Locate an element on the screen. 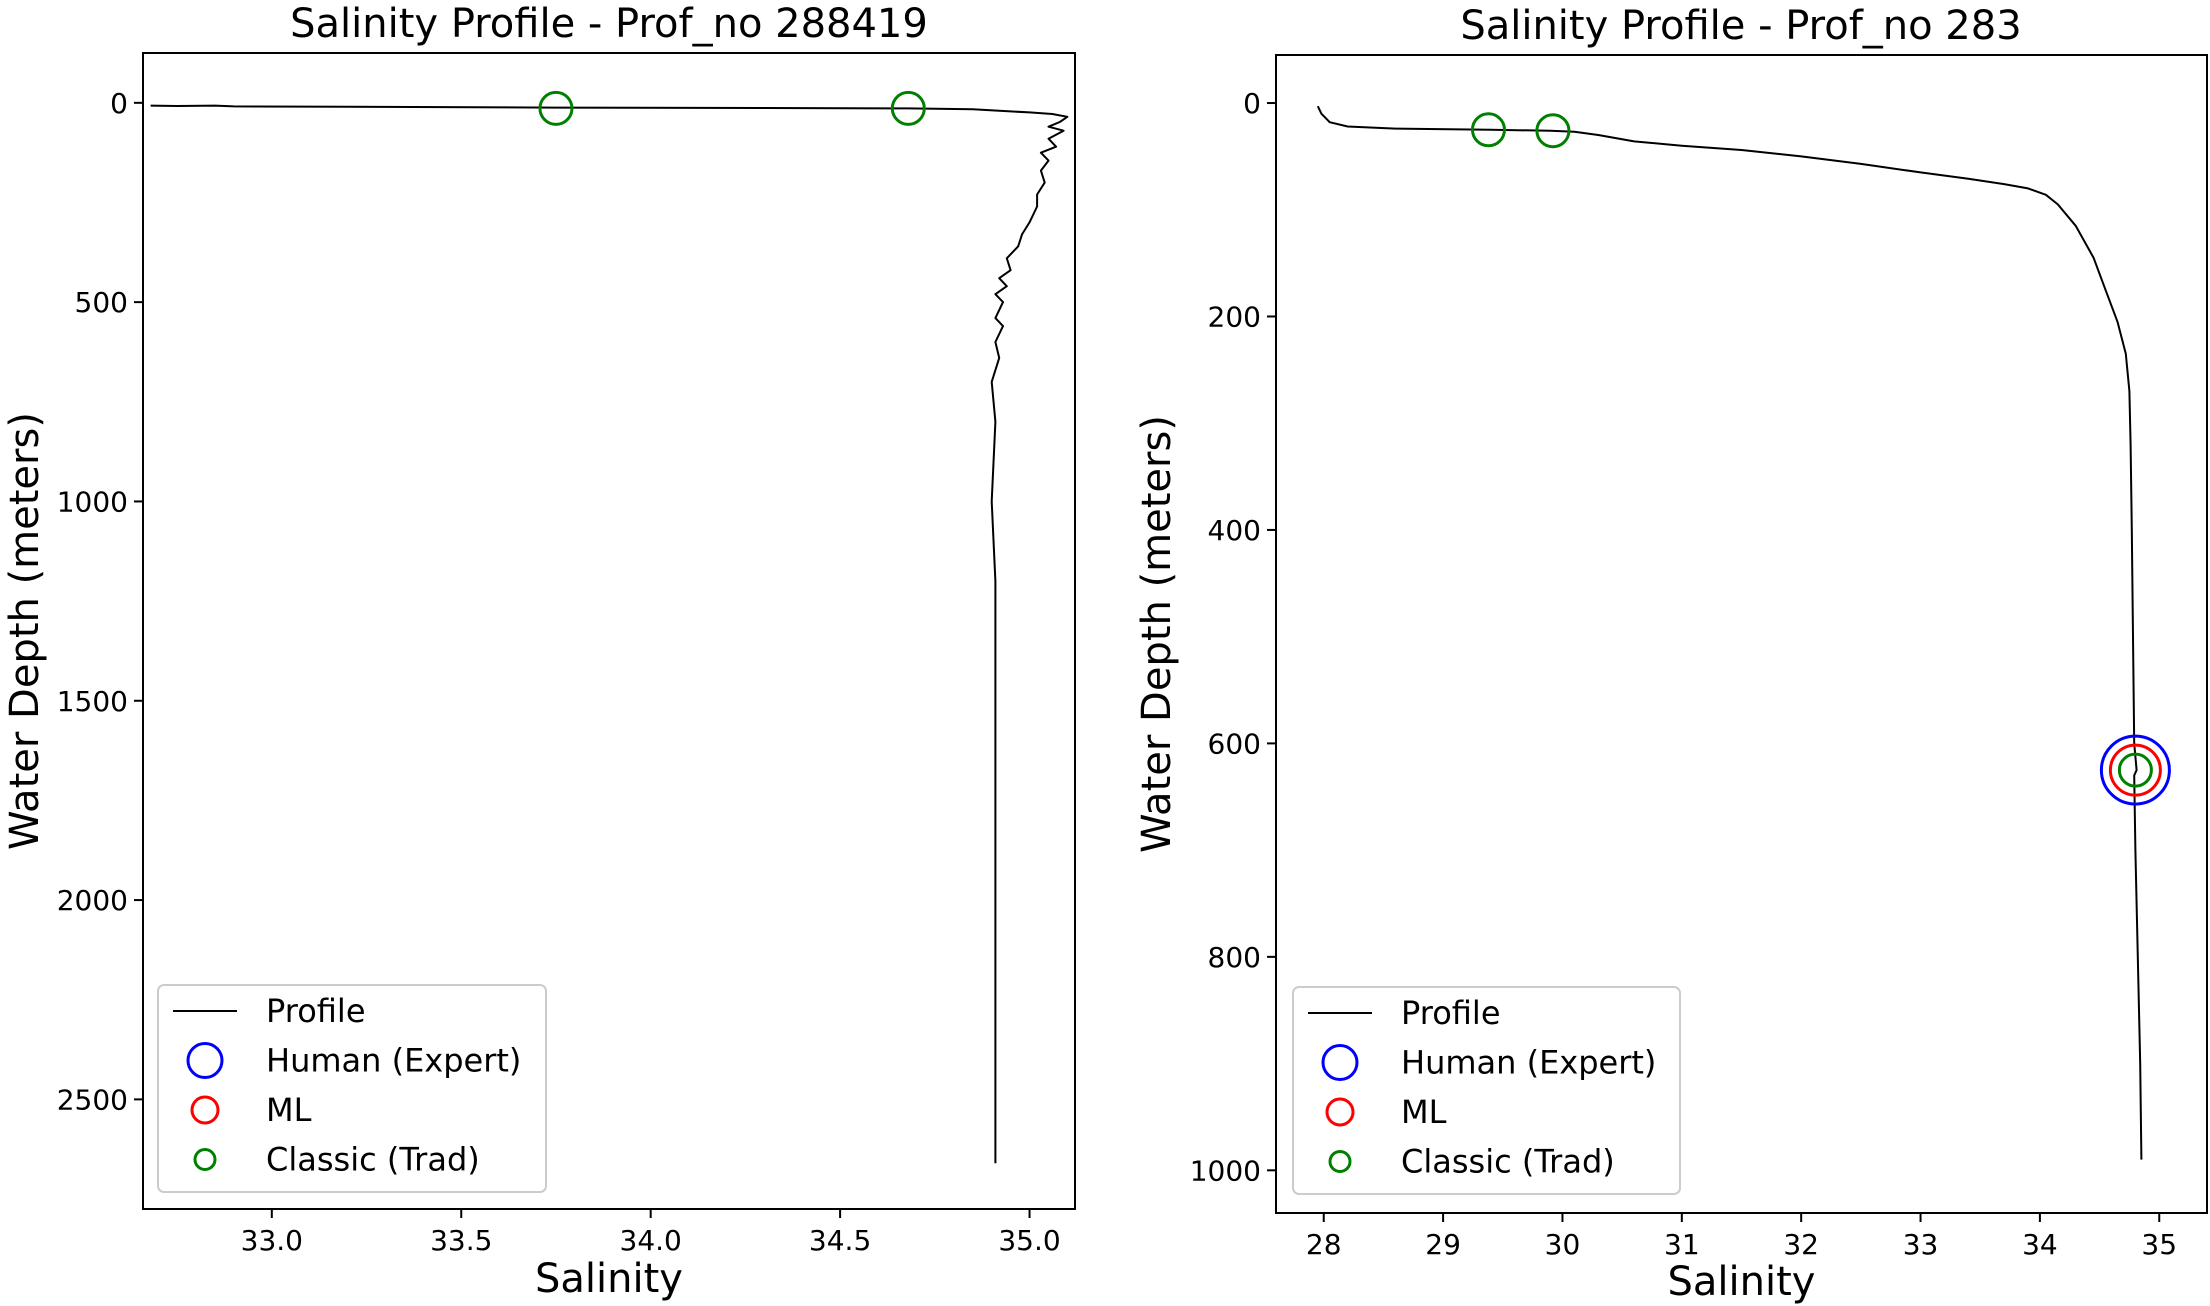 The width and height of the screenshot is (2210, 1306). y-tick-label: 400 is located at coordinates (1234, 530).